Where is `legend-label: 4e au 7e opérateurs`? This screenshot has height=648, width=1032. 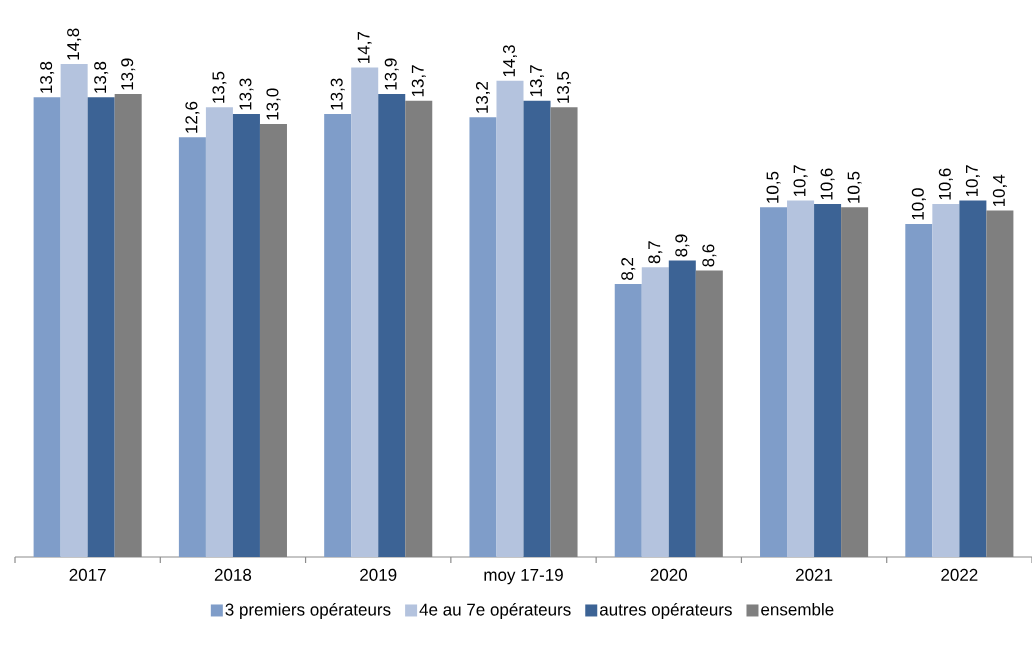
legend-label: 4e au 7e opérateurs is located at coordinates (495, 610).